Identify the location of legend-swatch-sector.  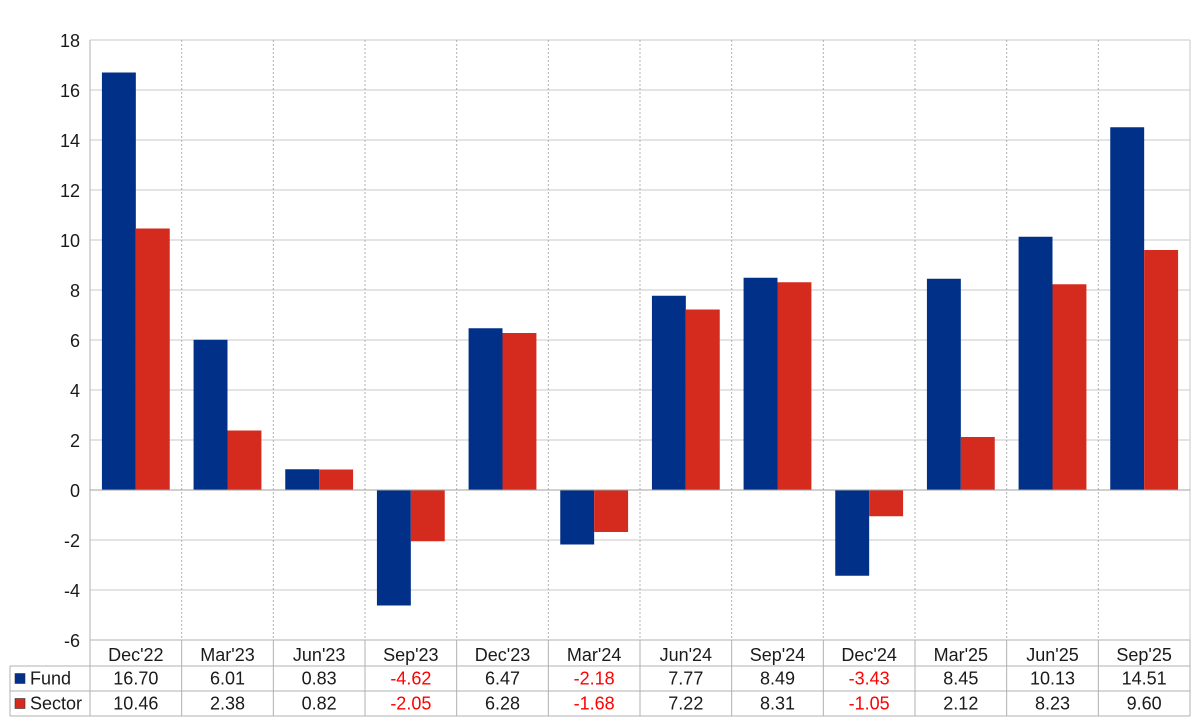
(20, 703).